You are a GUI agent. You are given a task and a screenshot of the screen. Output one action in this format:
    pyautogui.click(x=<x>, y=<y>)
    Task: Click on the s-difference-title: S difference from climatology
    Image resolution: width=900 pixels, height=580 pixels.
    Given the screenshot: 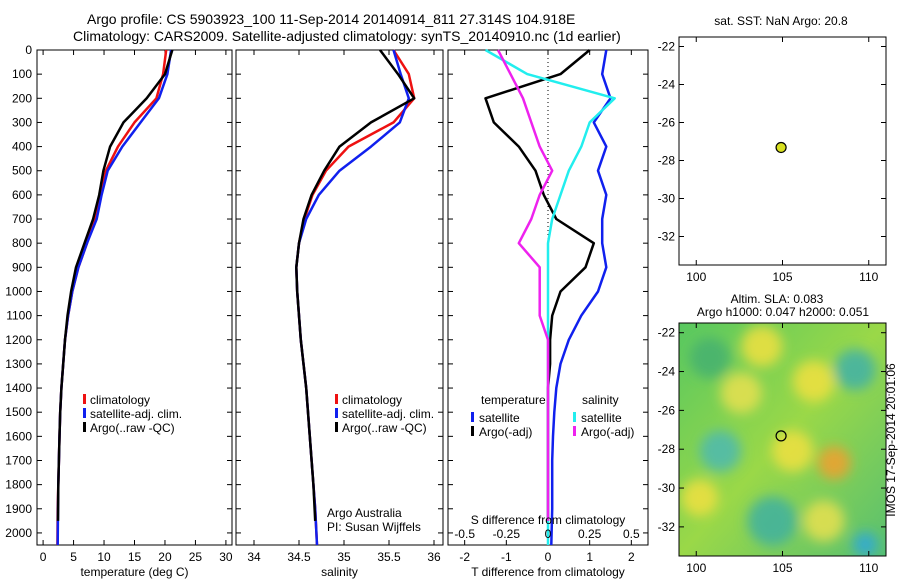 What is the action you would take?
    pyautogui.click(x=548, y=520)
    